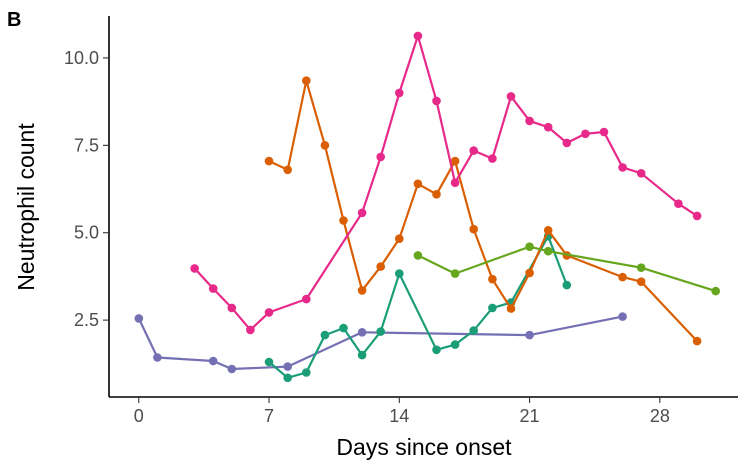 The width and height of the screenshot is (755, 465). I want to click on y-tick-label: 7.5, so click(86, 145).